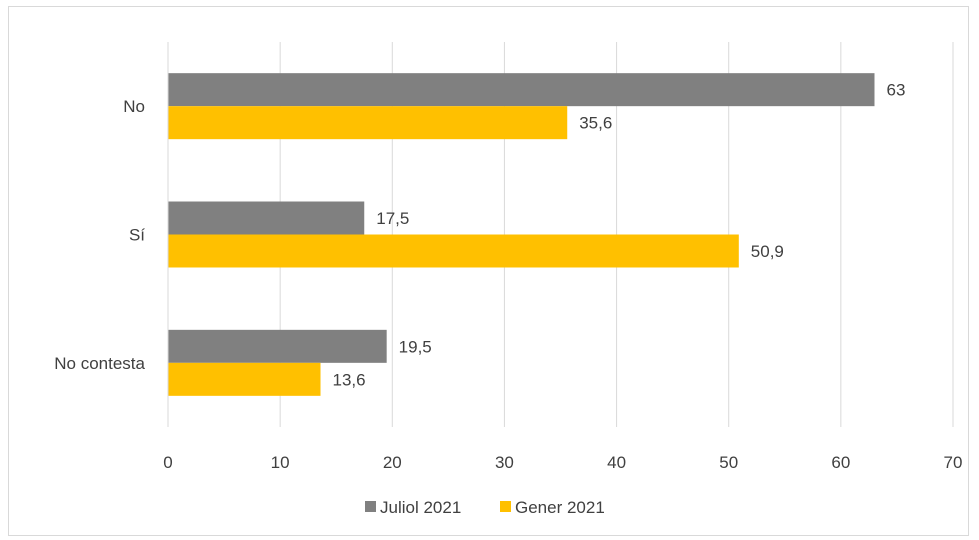 The image size is (979, 540). I want to click on x-tick-label: 40, so click(616, 462).